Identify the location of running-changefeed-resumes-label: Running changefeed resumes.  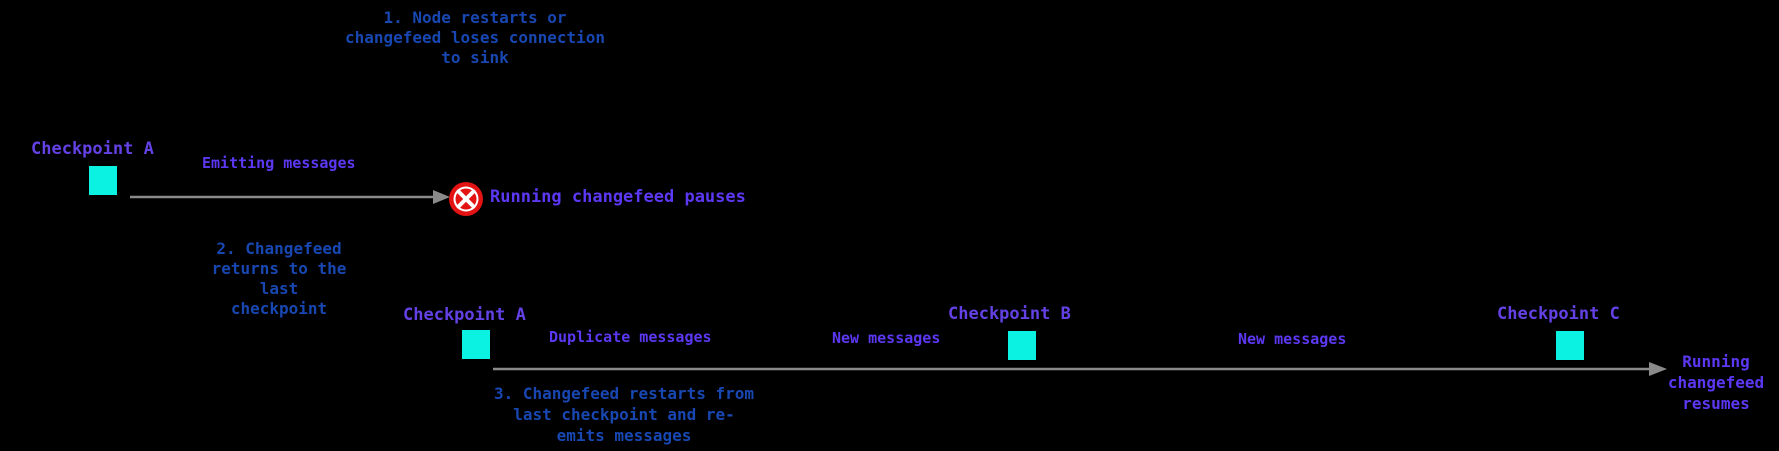
(1716, 382).